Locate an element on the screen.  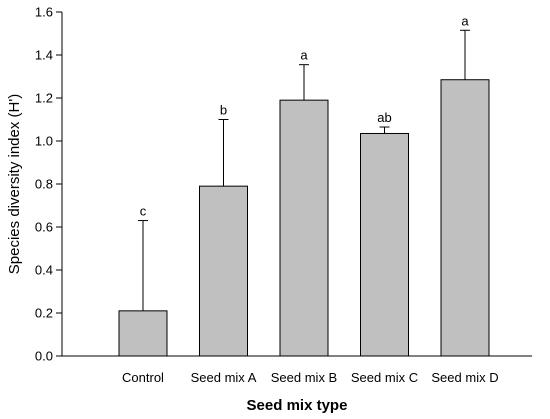
x-axis-title: Seed mix type is located at coordinates (297, 405).